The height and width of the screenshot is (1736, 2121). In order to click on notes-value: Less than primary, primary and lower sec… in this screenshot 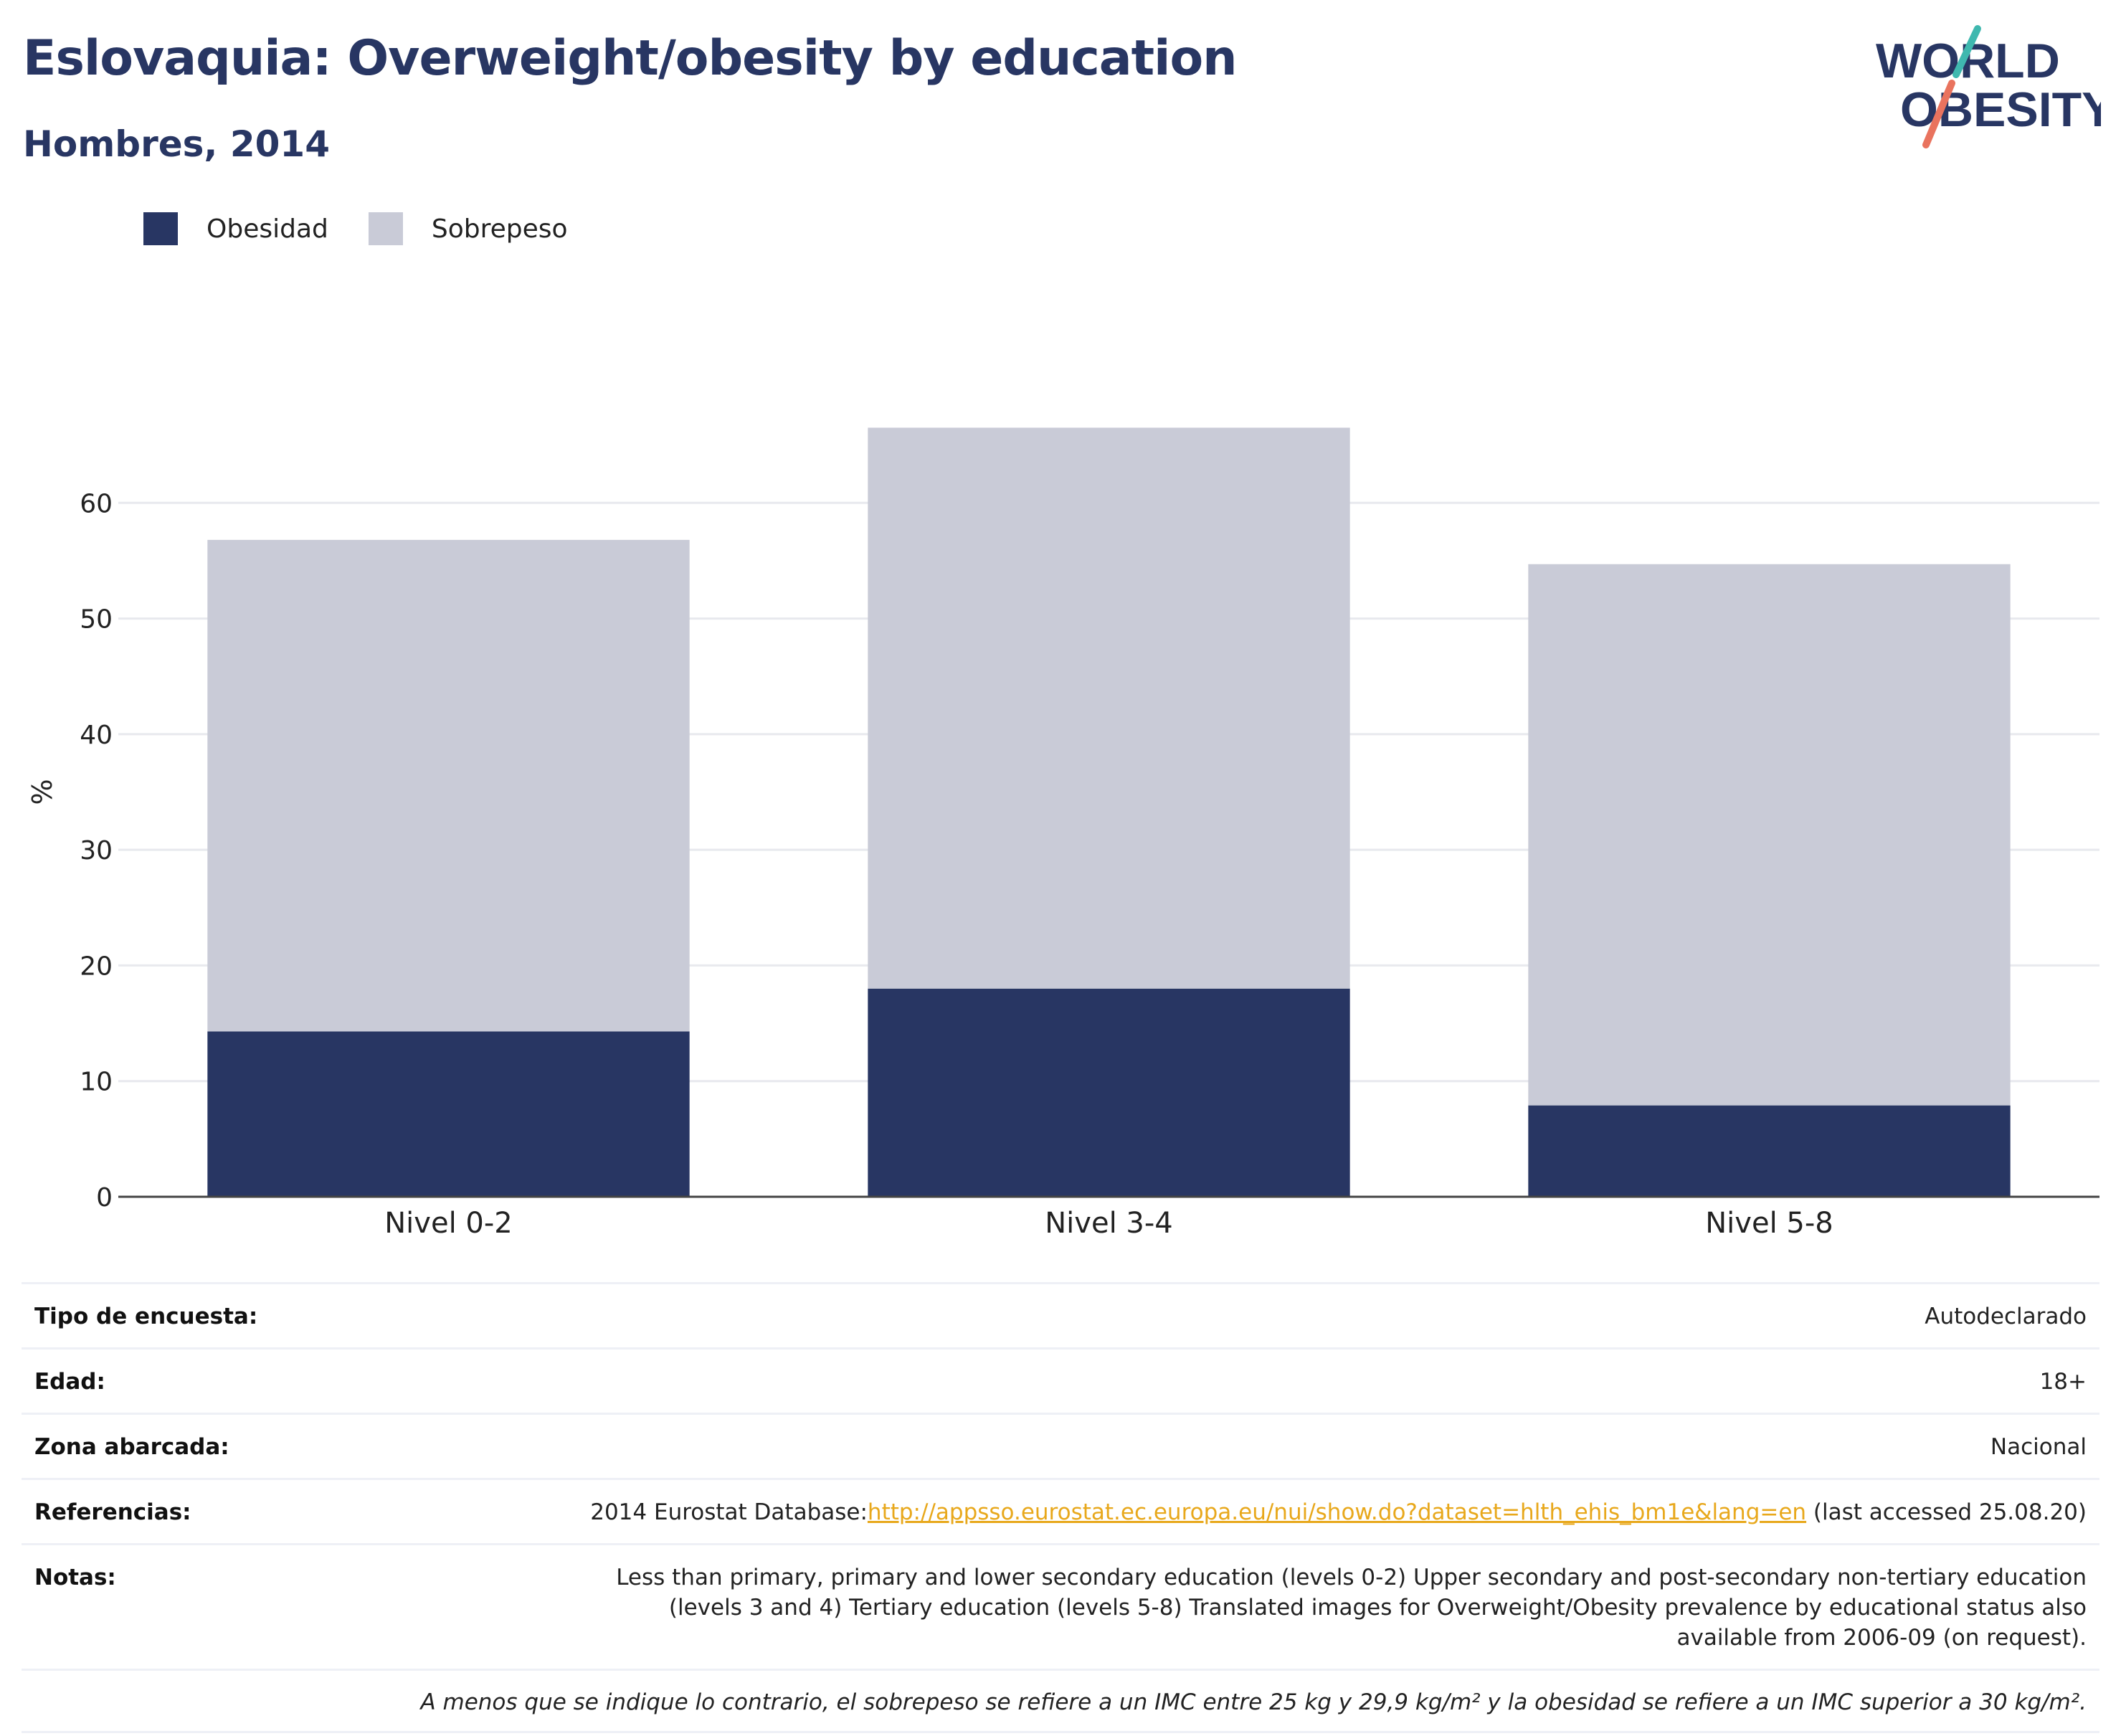, I will do `click(1351, 1608)`.